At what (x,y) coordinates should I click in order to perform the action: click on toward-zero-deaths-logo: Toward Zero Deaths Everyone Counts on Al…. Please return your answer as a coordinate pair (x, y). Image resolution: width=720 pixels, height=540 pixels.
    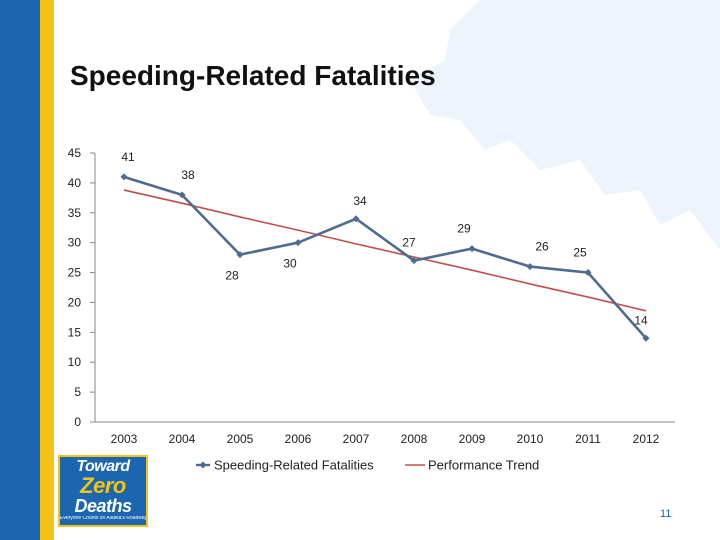
    Looking at the image, I should click on (103, 491).